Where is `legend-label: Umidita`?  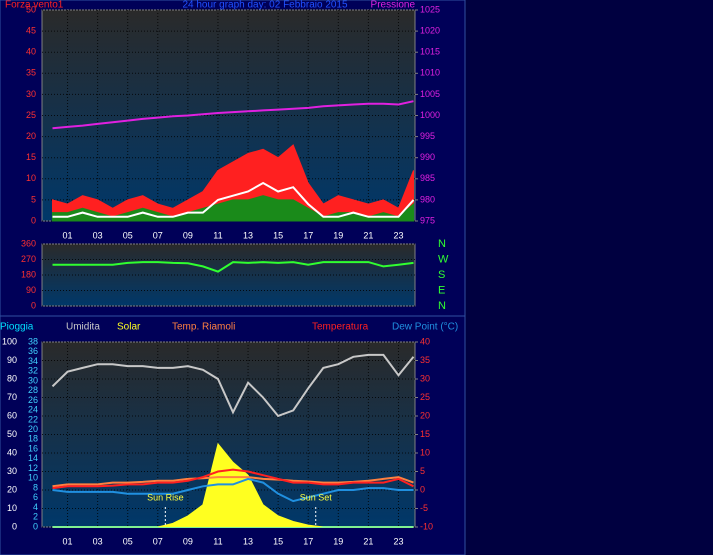
legend-label: Umidita is located at coordinates (83, 327).